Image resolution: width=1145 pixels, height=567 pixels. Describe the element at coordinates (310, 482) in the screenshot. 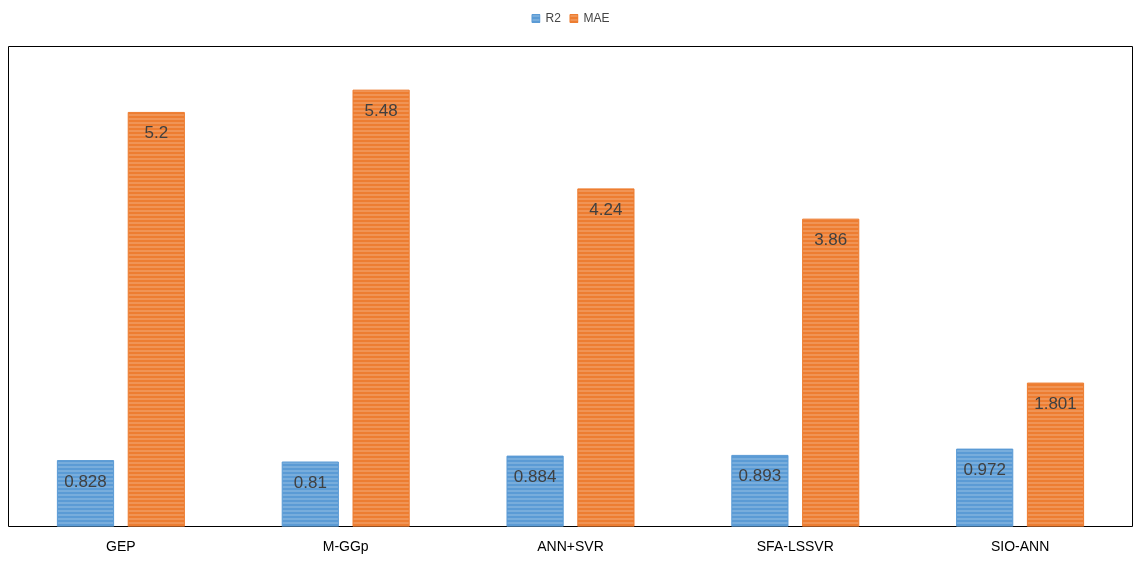

I see `data-label: 0.81` at that location.